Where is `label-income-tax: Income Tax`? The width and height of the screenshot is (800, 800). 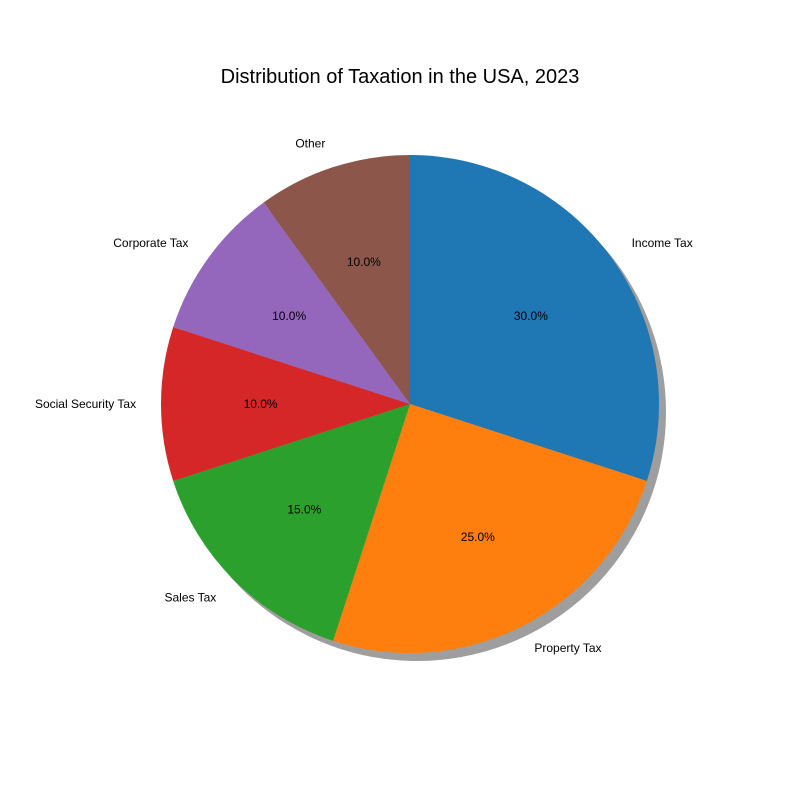 label-income-tax: Income Tax is located at coordinates (662, 243).